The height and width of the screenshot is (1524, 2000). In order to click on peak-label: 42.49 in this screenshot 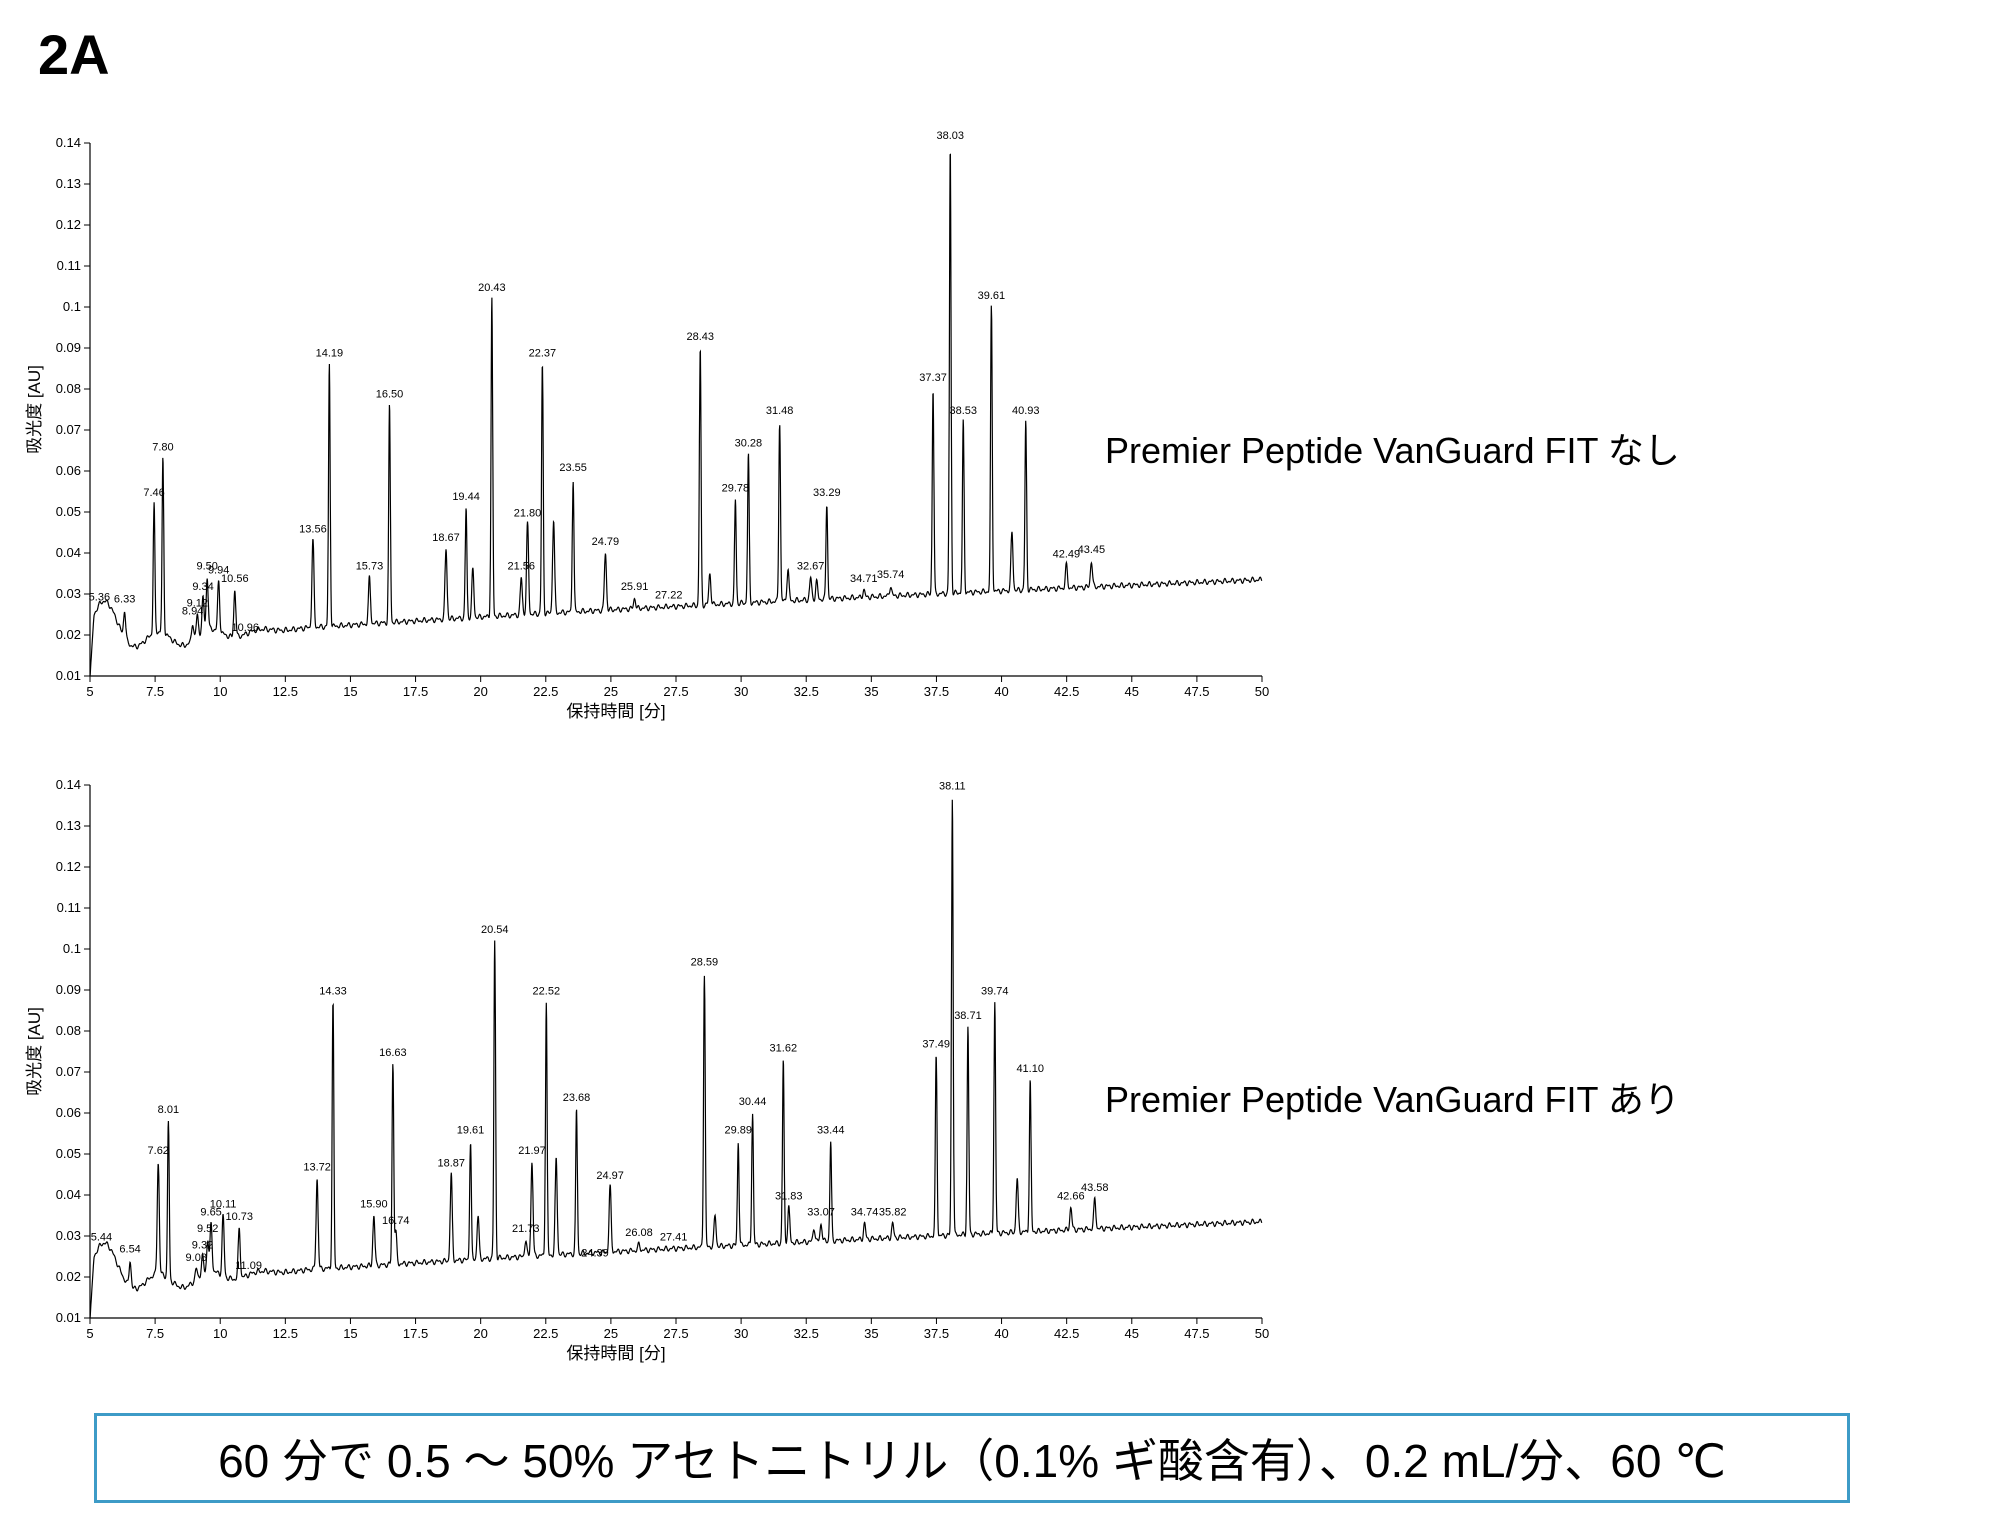, I will do `click(1067, 554)`.